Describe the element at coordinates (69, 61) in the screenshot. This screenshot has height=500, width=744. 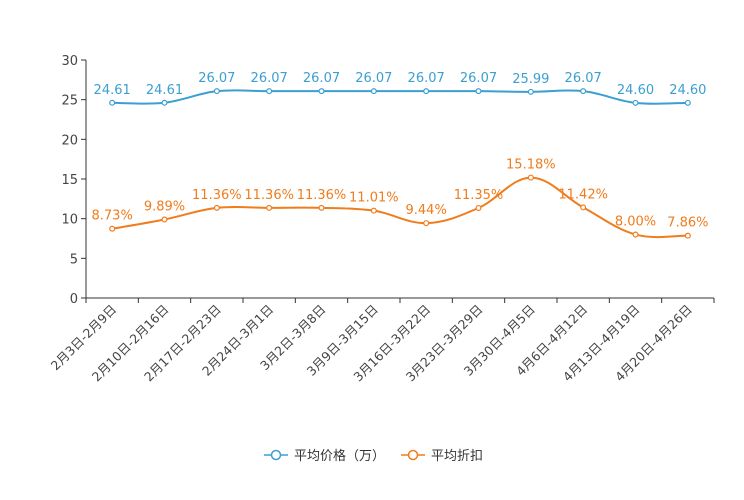
I see `y-tick-label: 30` at that location.